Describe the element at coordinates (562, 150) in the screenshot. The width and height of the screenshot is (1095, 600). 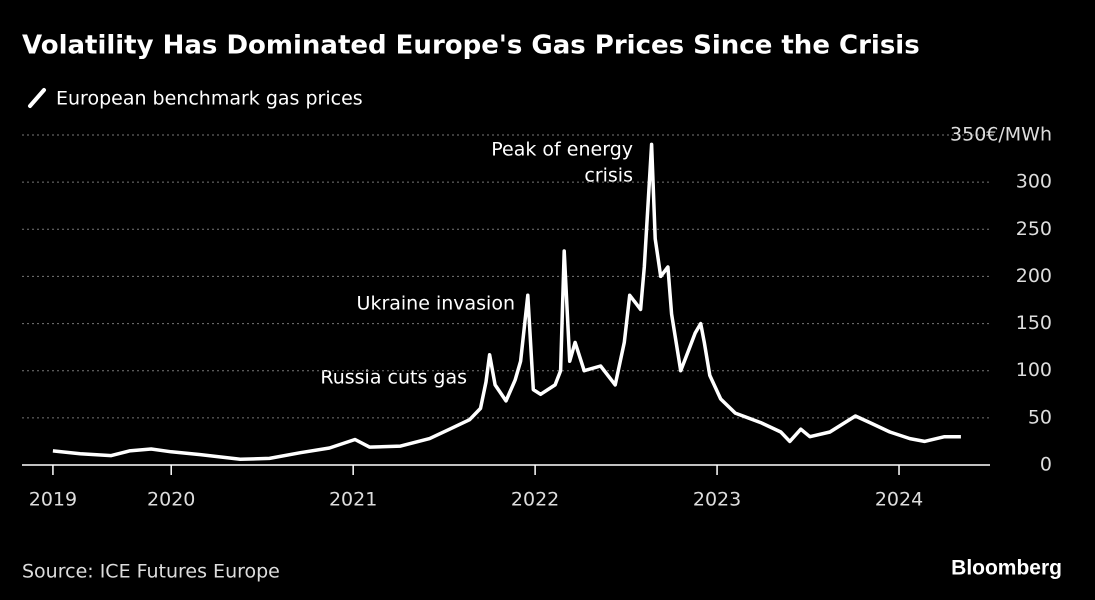
I see `annotation: Peak of energy` at that location.